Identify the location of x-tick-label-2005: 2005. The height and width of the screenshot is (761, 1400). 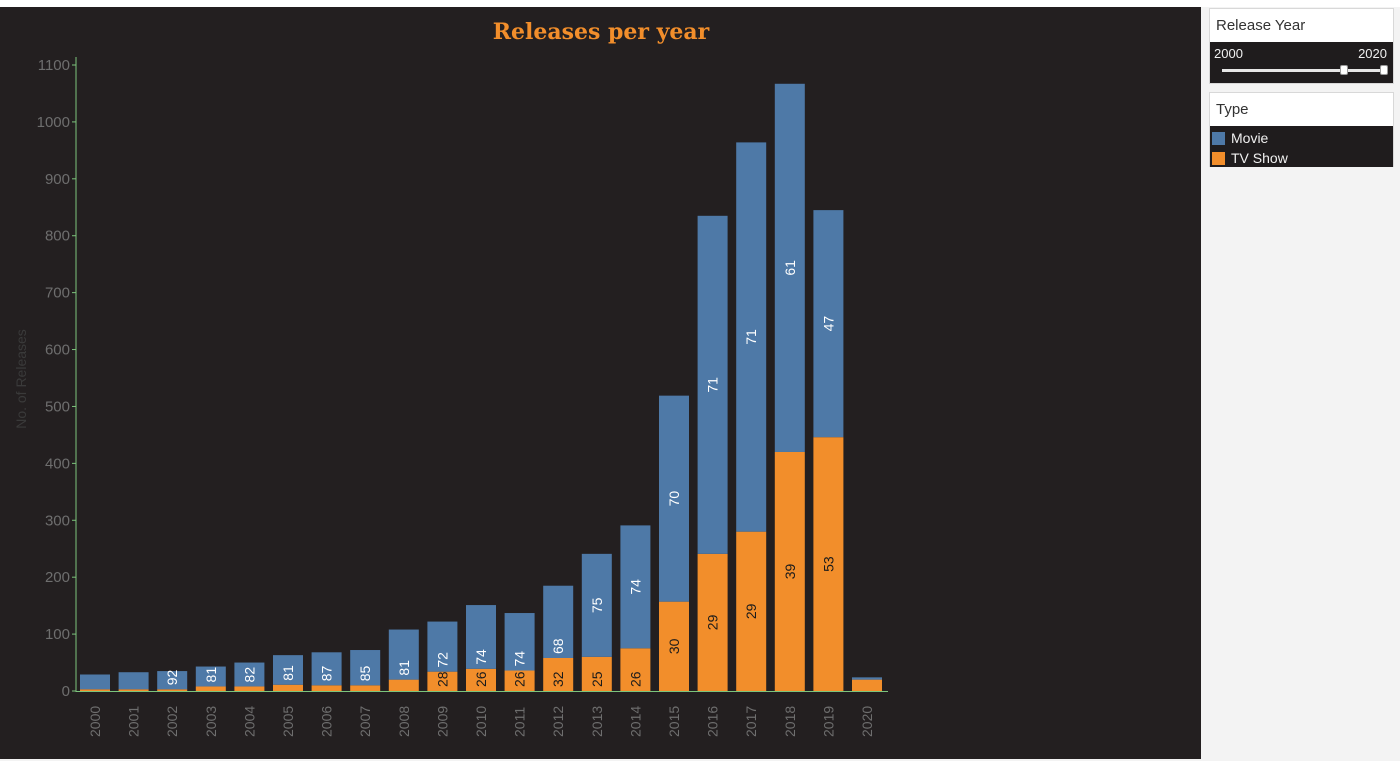
(288, 721).